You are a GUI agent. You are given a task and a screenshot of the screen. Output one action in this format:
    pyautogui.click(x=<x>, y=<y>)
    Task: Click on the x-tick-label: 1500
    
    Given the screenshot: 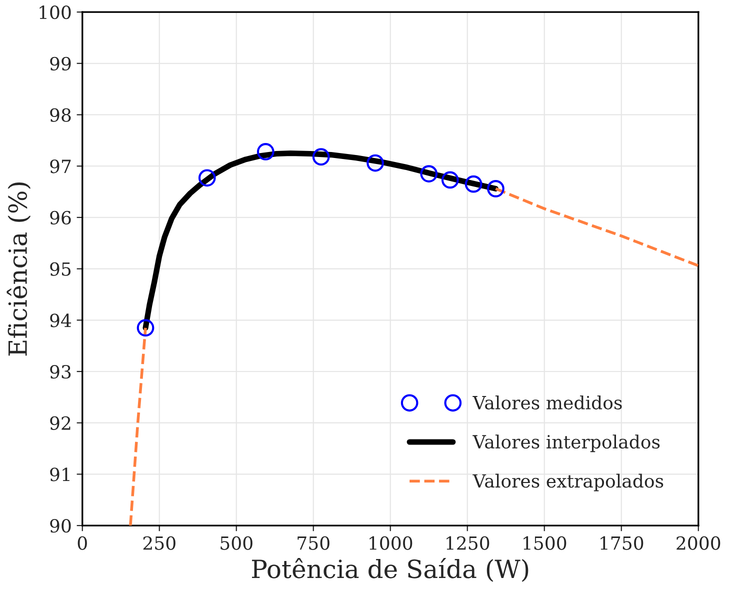 What is the action you would take?
    pyautogui.click(x=545, y=543)
    